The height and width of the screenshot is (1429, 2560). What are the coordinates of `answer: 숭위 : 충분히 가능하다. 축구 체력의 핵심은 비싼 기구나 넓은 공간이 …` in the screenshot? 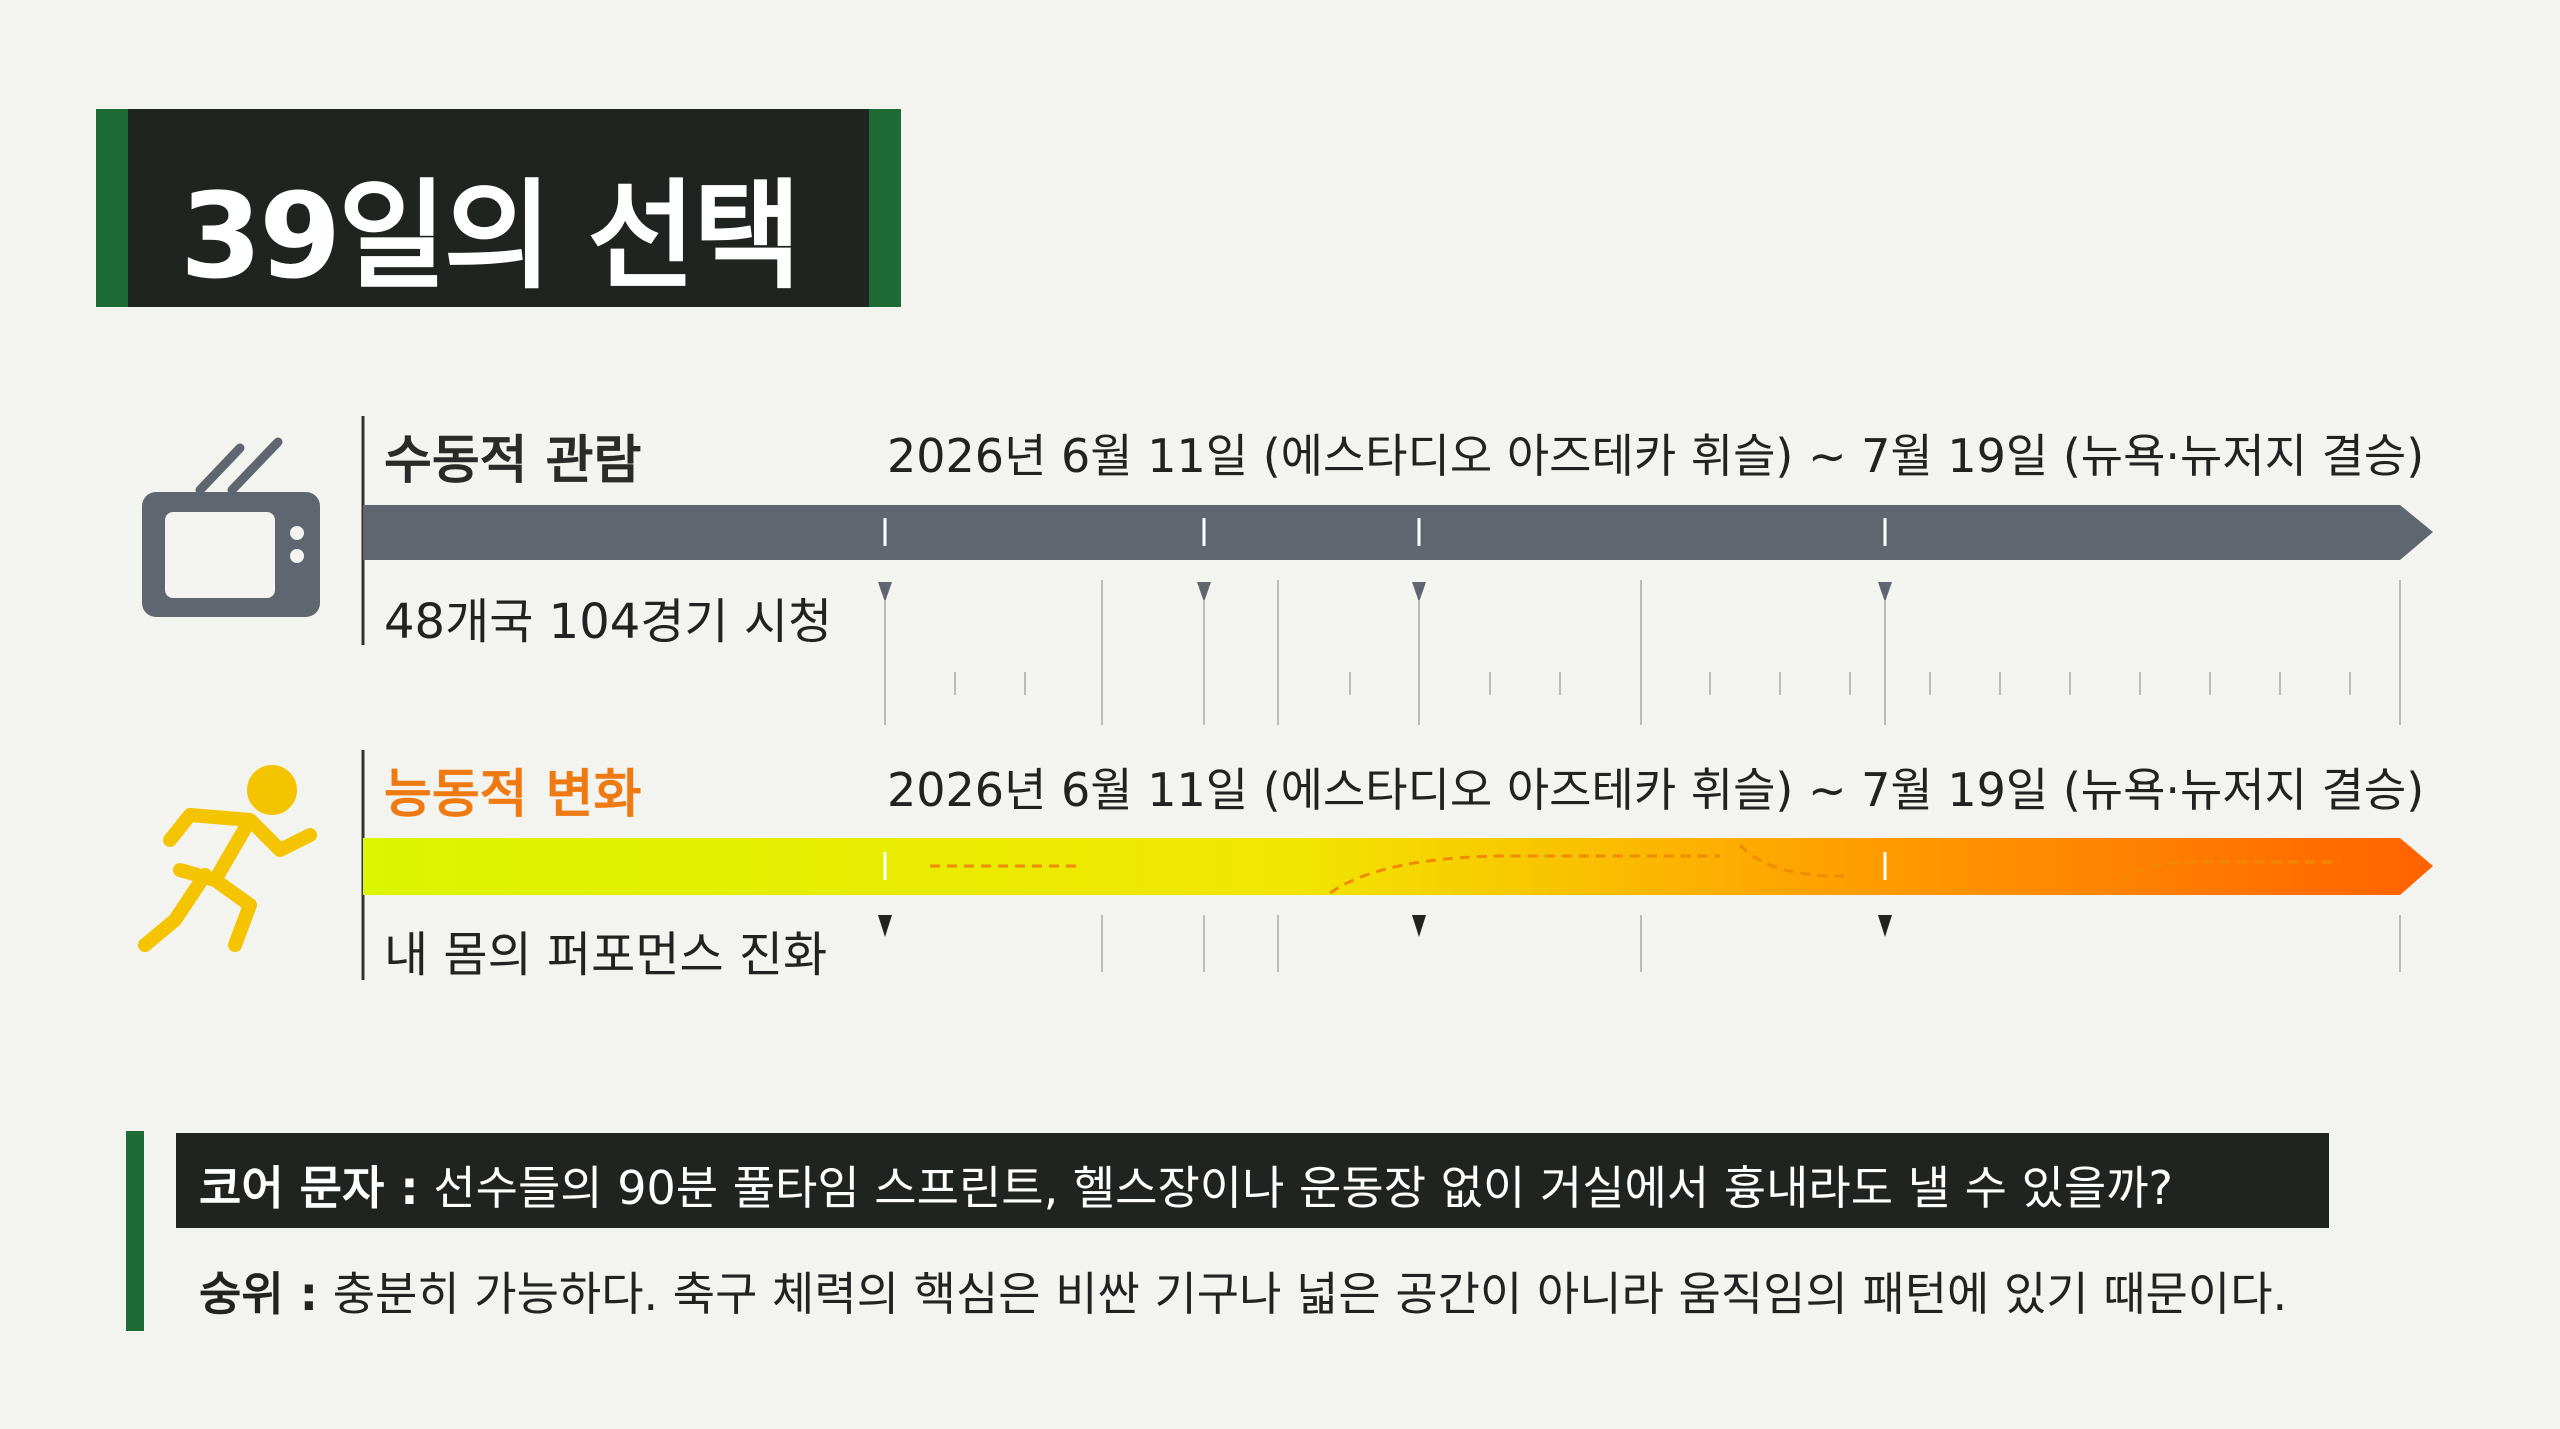 It's located at (1243, 1291).